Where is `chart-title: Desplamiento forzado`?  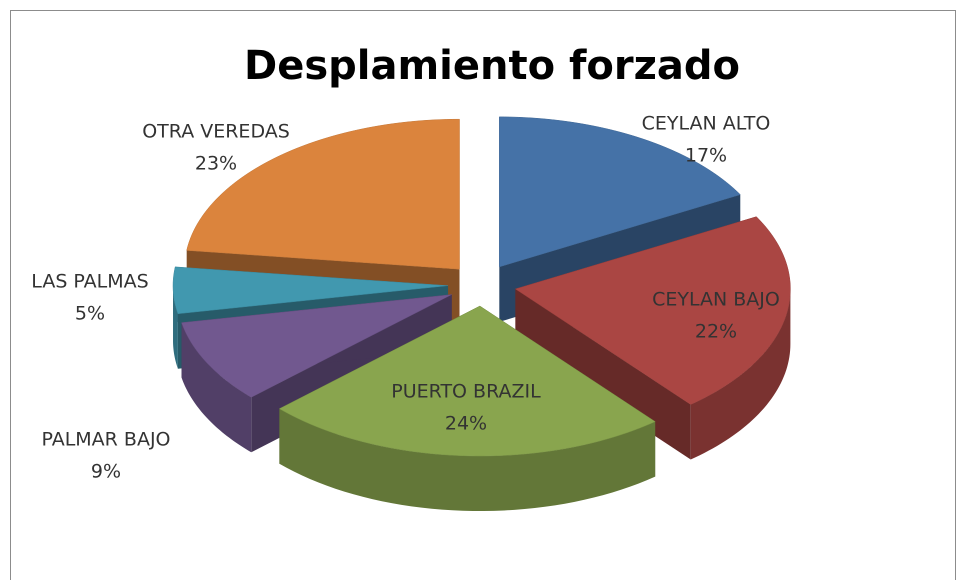
chart-title: Desplamiento forzado is located at coordinates (492, 66).